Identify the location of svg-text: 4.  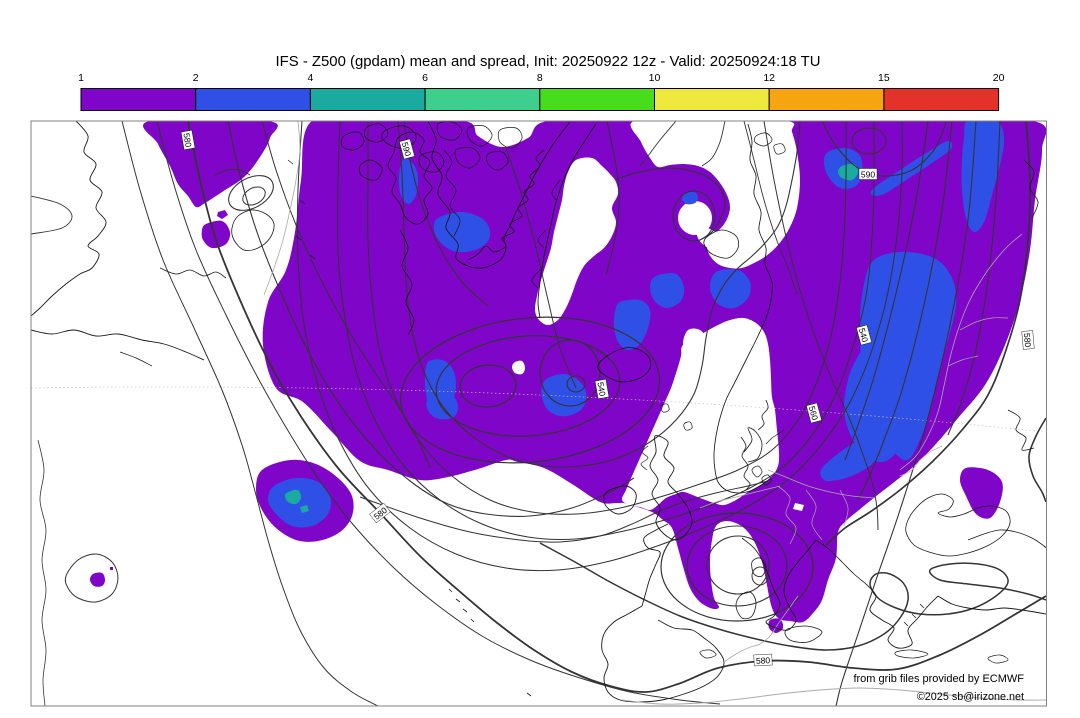
(310, 78).